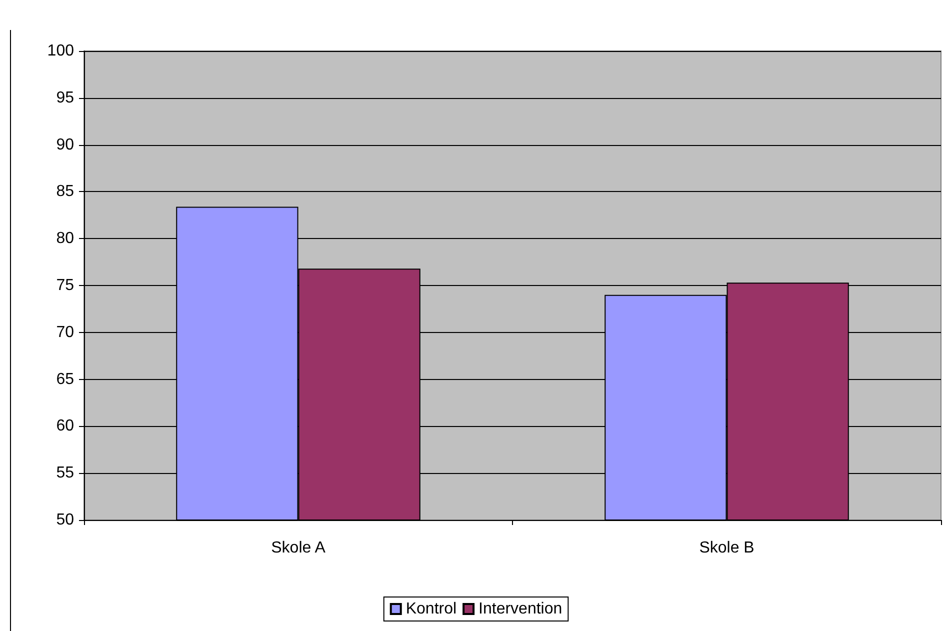  What do you see at coordinates (65, 426) in the screenshot?
I see `y-tick-label: 60` at bounding box center [65, 426].